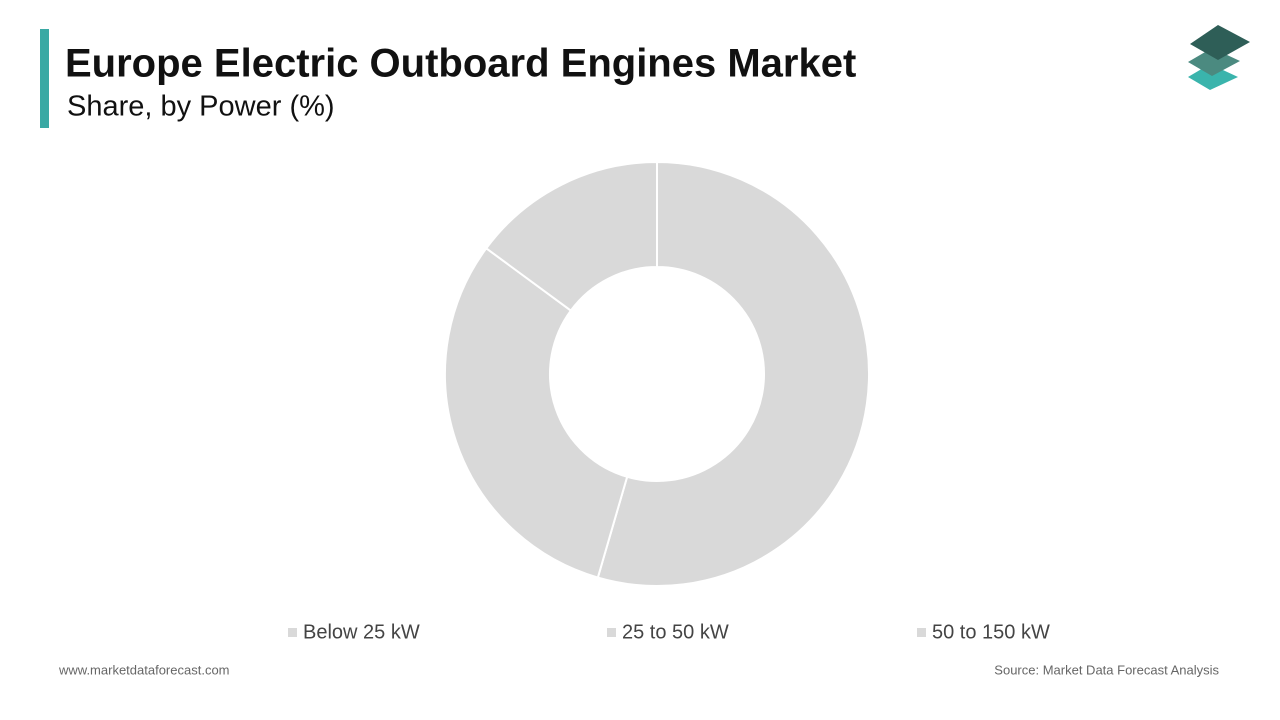 Image resolution: width=1280 pixels, height=720 pixels. Describe the element at coordinates (1106, 669) in the screenshot. I see `source: Source: Market Data Forecast Analysis` at that location.